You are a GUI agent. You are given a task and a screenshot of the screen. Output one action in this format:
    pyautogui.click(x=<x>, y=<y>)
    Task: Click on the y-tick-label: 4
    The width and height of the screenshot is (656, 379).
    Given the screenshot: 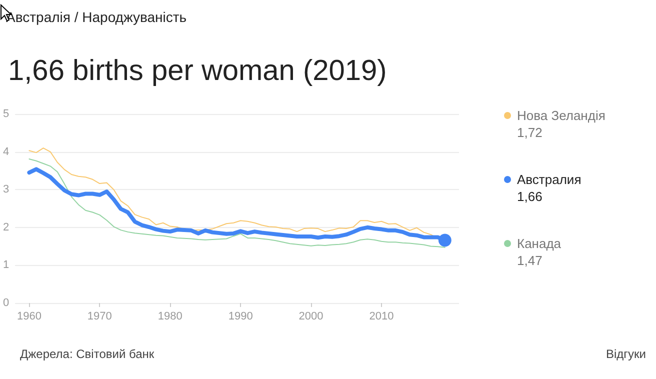 What is the action you would take?
    pyautogui.click(x=6, y=152)
    